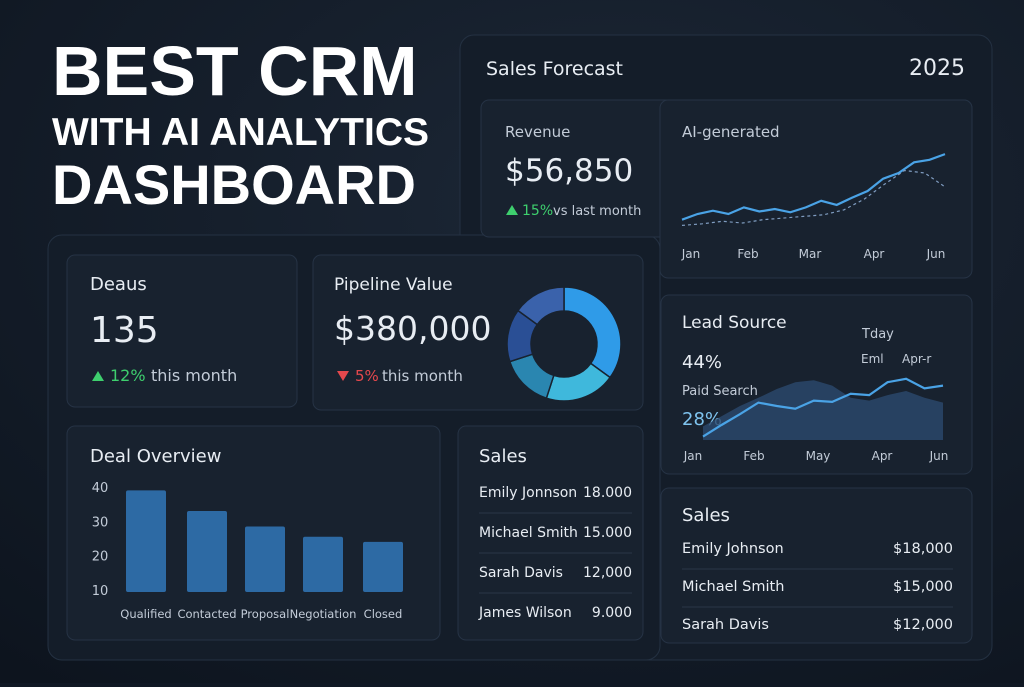 This screenshot has width=1024, height=687. I want to click on row-name: James Wilson, so click(525, 613).